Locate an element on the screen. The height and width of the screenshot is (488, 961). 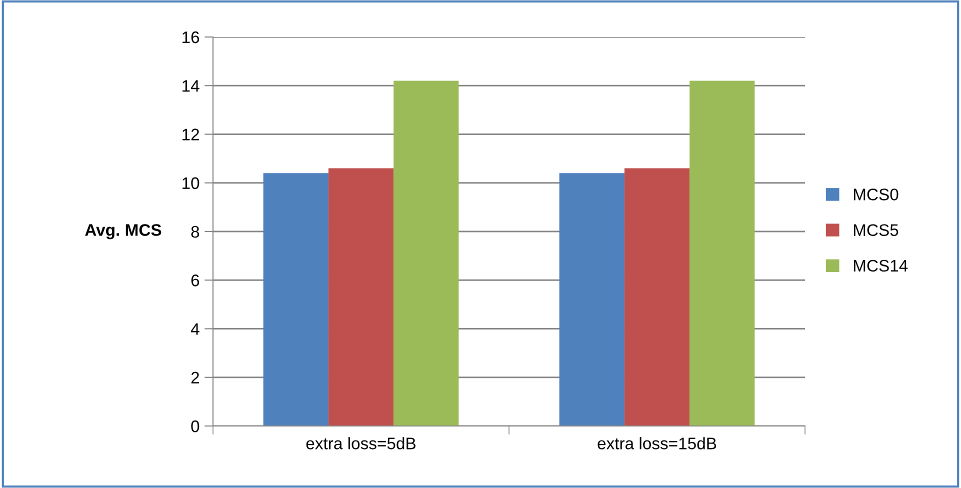
legend-label: MCS14 is located at coordinates (881, 266).